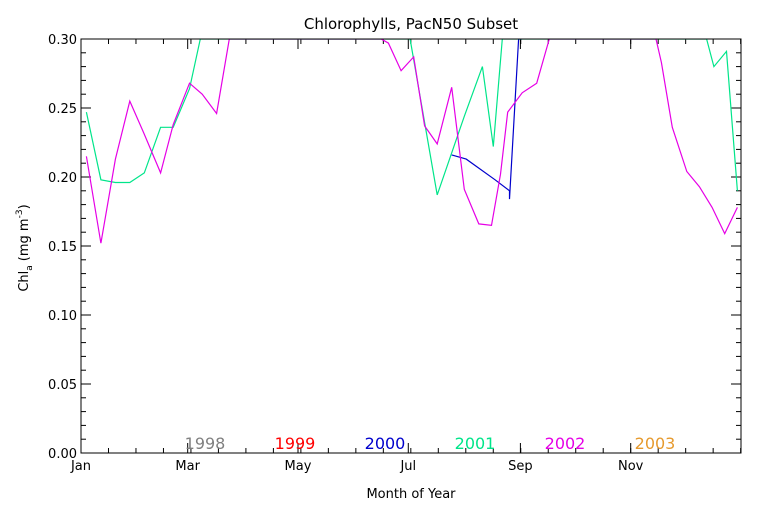 This screenshot has height=512, width=768. What do you see at coordinates (631, 466) in the screenshot?
I see `x-tick-label: Nov` at bounding box center [631, 466].